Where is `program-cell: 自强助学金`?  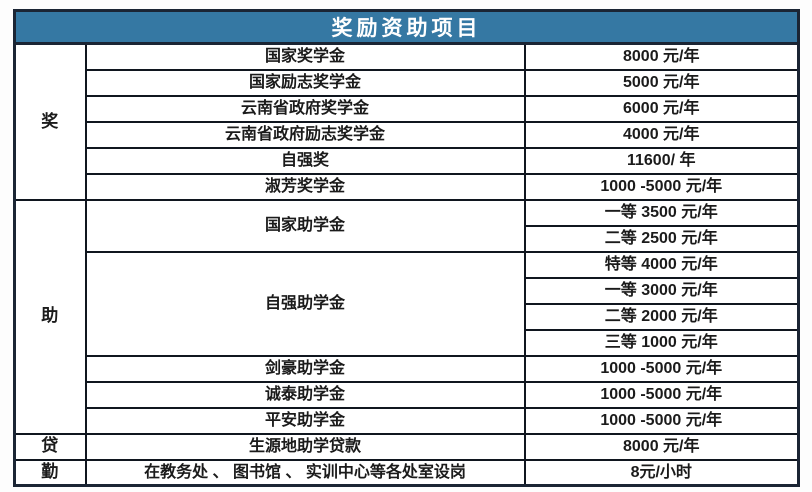
program-cell: 自强助学金 is located at coordinates (305, 303).